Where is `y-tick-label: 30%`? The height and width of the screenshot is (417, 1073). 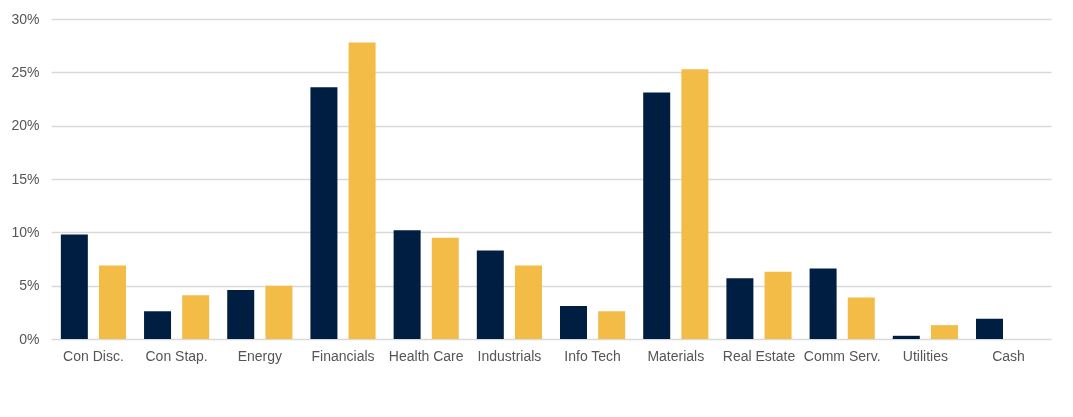 y-tick-label: 30% is located at coordinates (25, 18).